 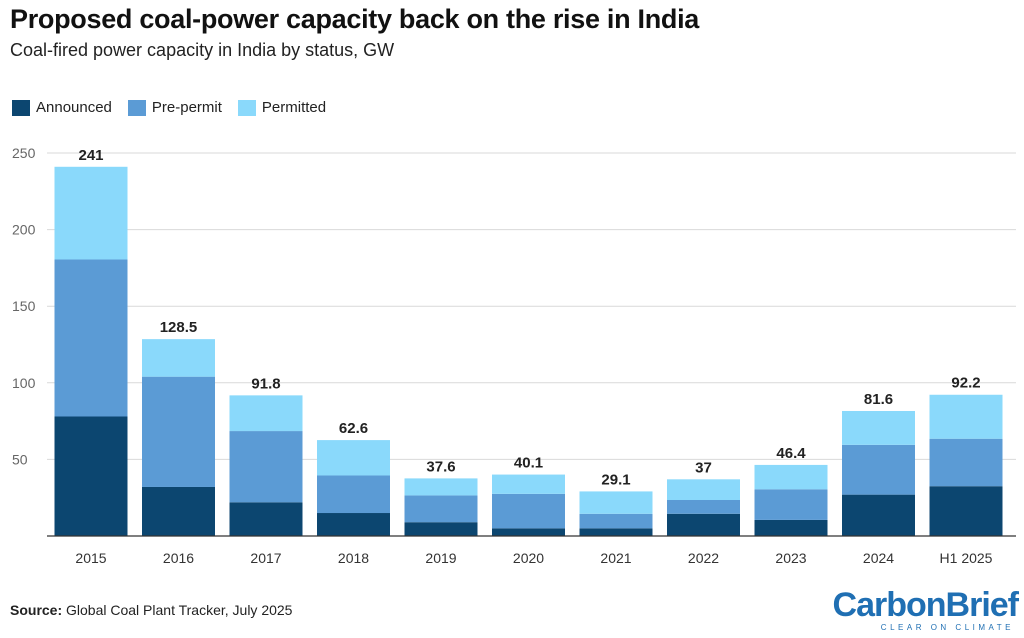 I want to click on legend-label-pre-permit: Pre-permit, so click(x=186, y=107).